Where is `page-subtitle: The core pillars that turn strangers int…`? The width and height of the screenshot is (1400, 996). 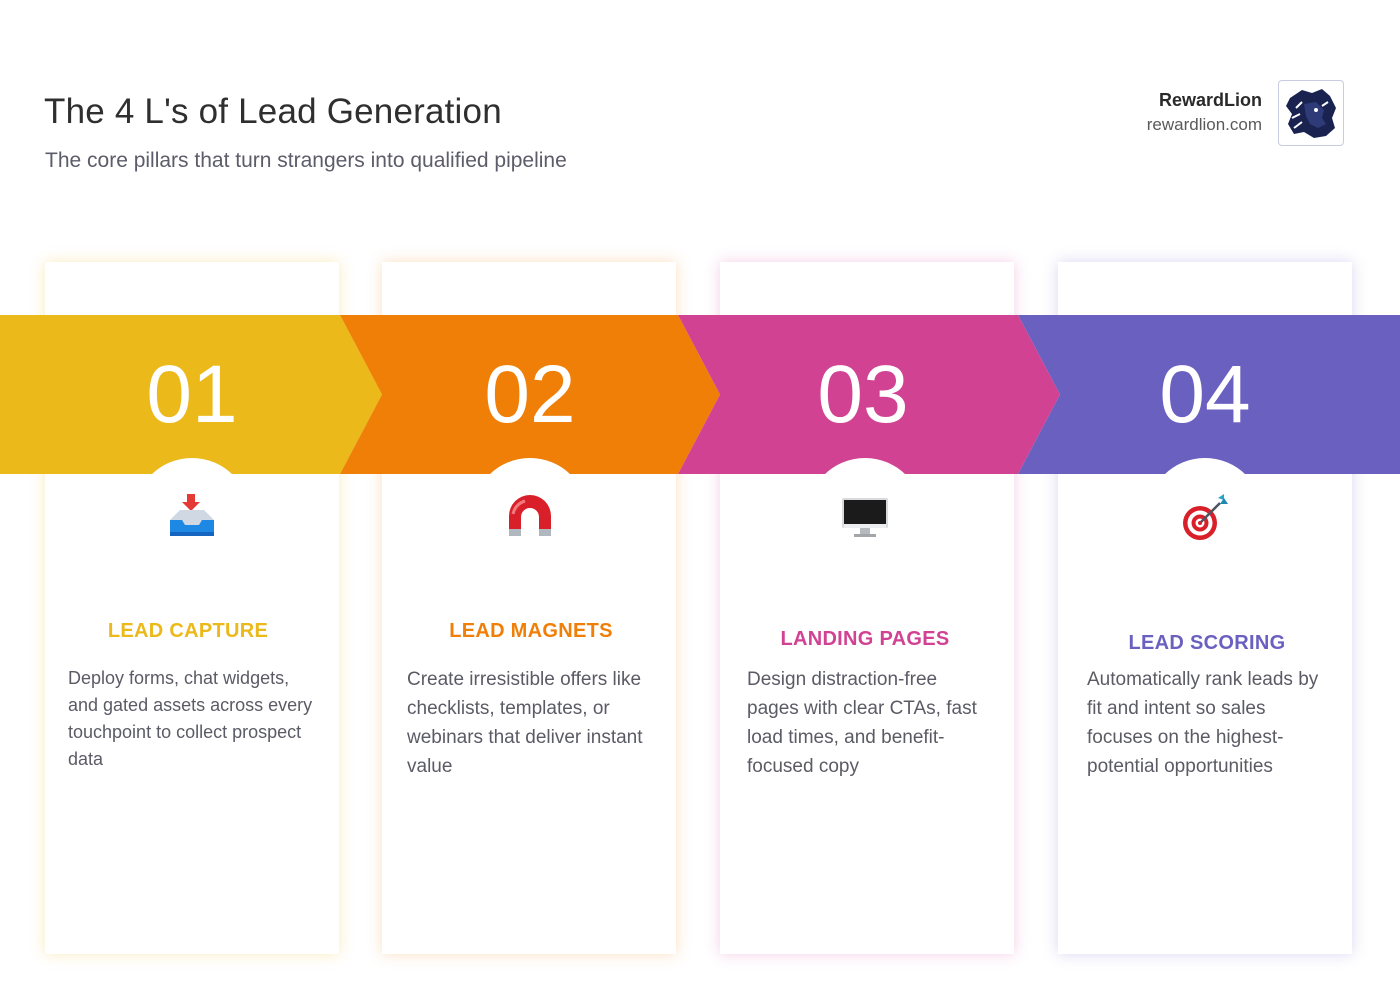
page-subtitle: The core pillars that turn strangers int… is located at coordinates (306, 160).